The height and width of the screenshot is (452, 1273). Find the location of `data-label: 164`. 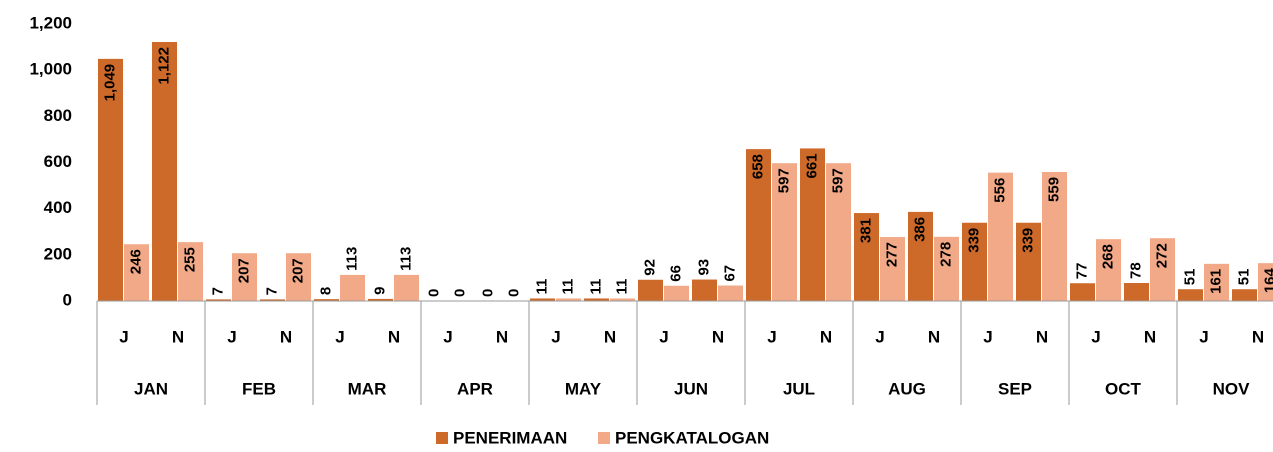

data-label: 164 is located at coordinates (1267, 280).